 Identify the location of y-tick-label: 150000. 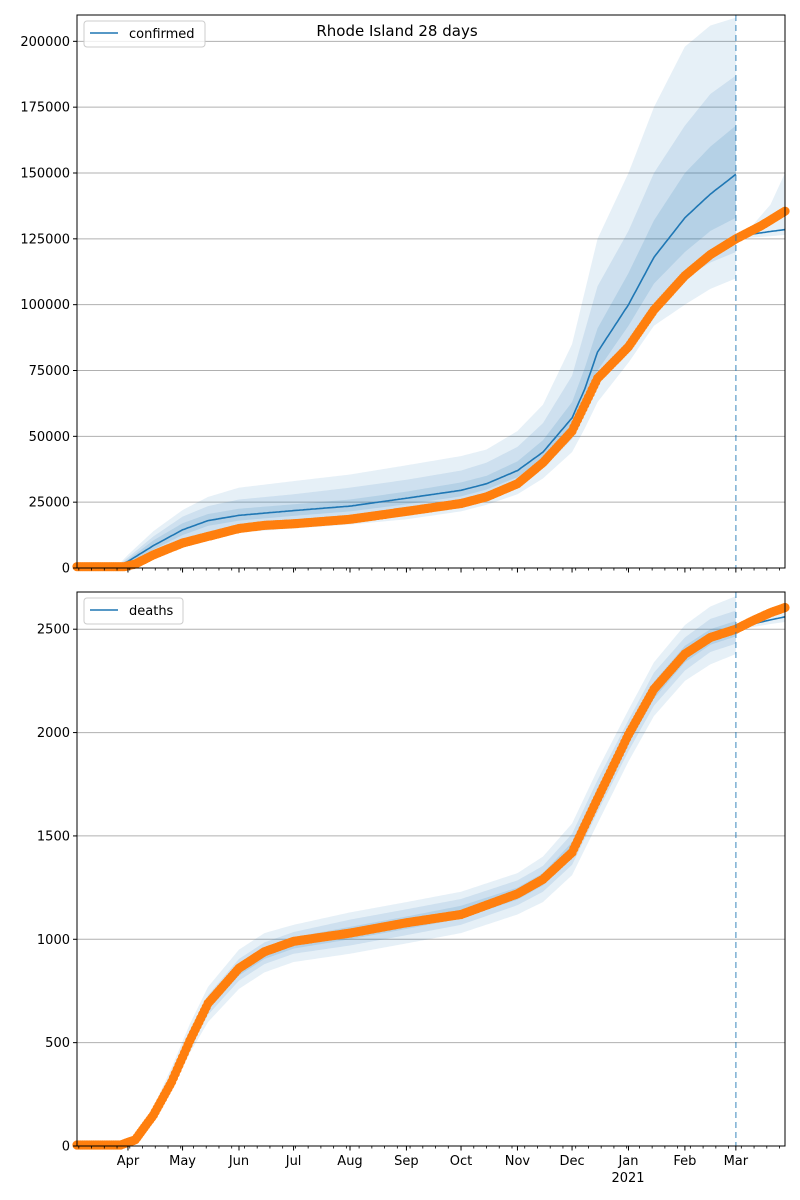
(45, 174).